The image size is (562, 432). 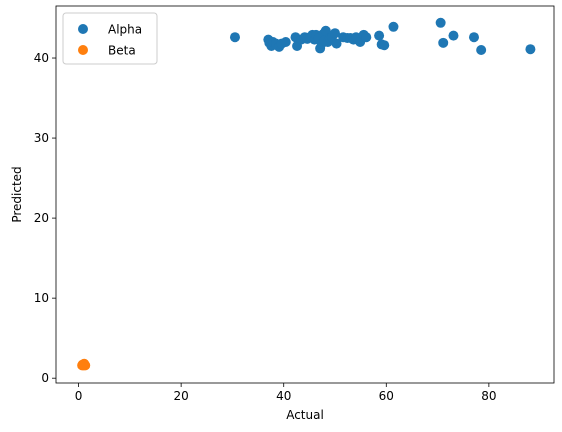 What do you see at coordinates (41, 138) in the screenshot?
I see `y-tick-label: 30` at bounding box center [41, 138].